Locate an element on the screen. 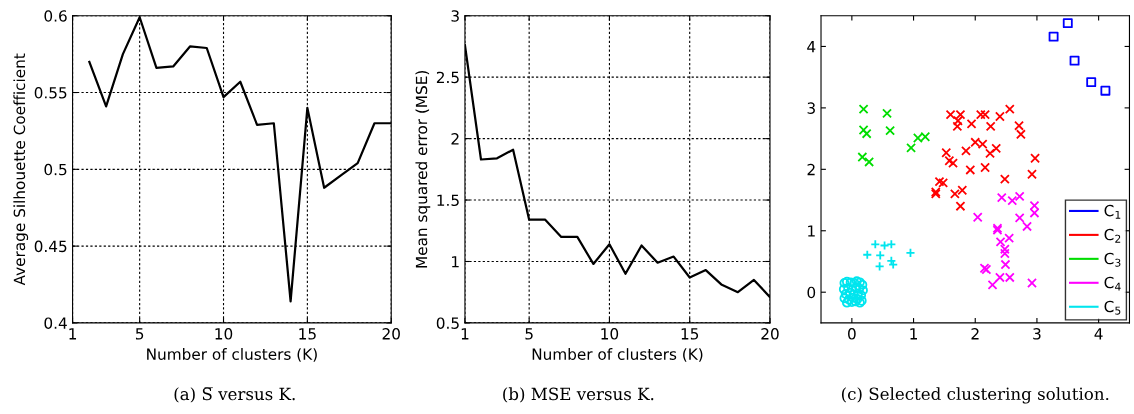 This screenshot has width=1134, height=414. text: (c) Selected clustering solution. is located at coordinates (975, 395).